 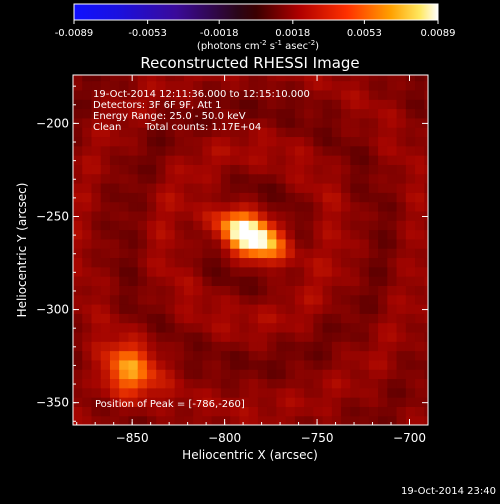 What do you see at coordinates (157, 105) in the screenshot?
I see `annotation-detectors: Detectors: 3F 6F 9F, Att 1` at bounding box center [157, 105].